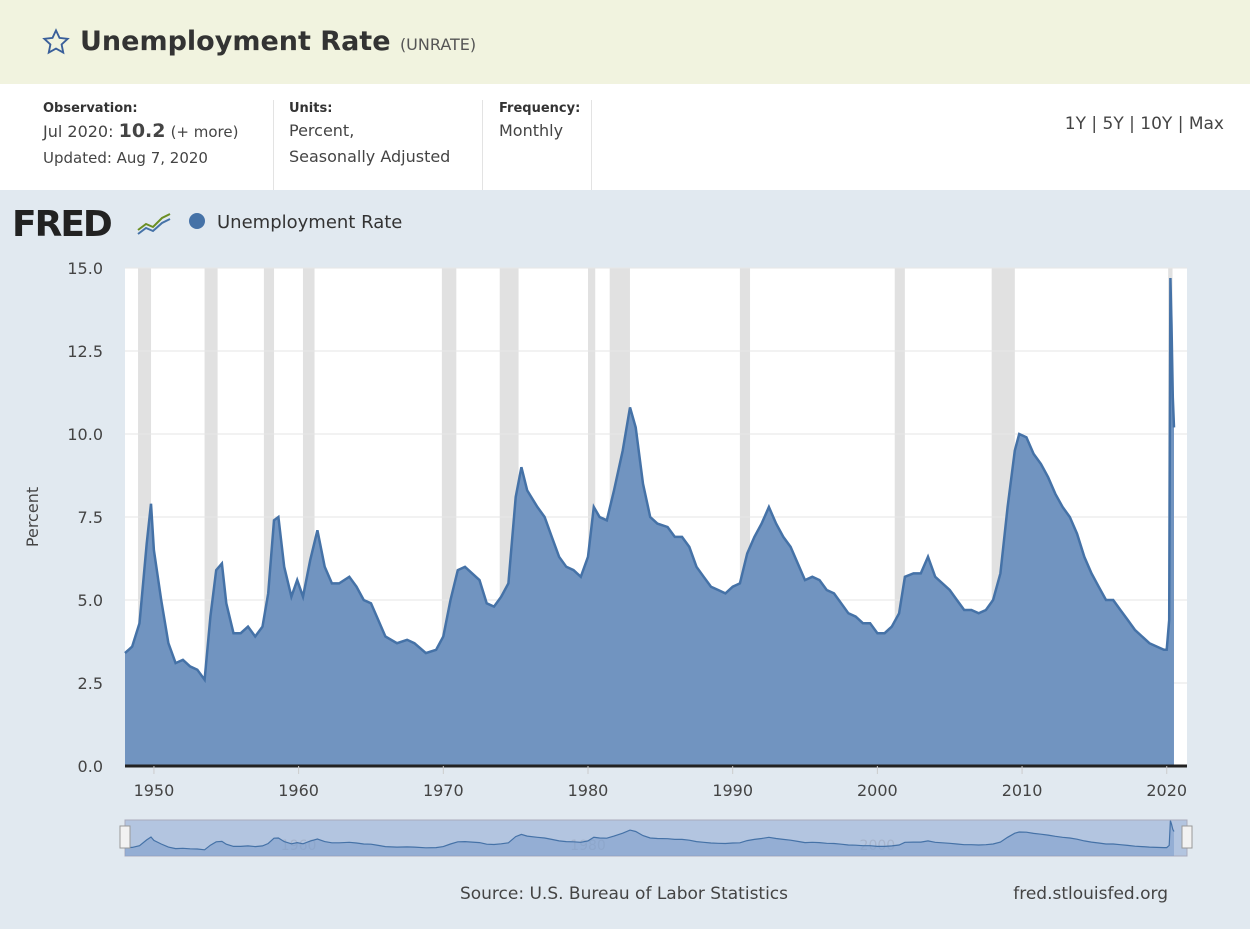  I want to click on label: Units:, so click(311, 108).